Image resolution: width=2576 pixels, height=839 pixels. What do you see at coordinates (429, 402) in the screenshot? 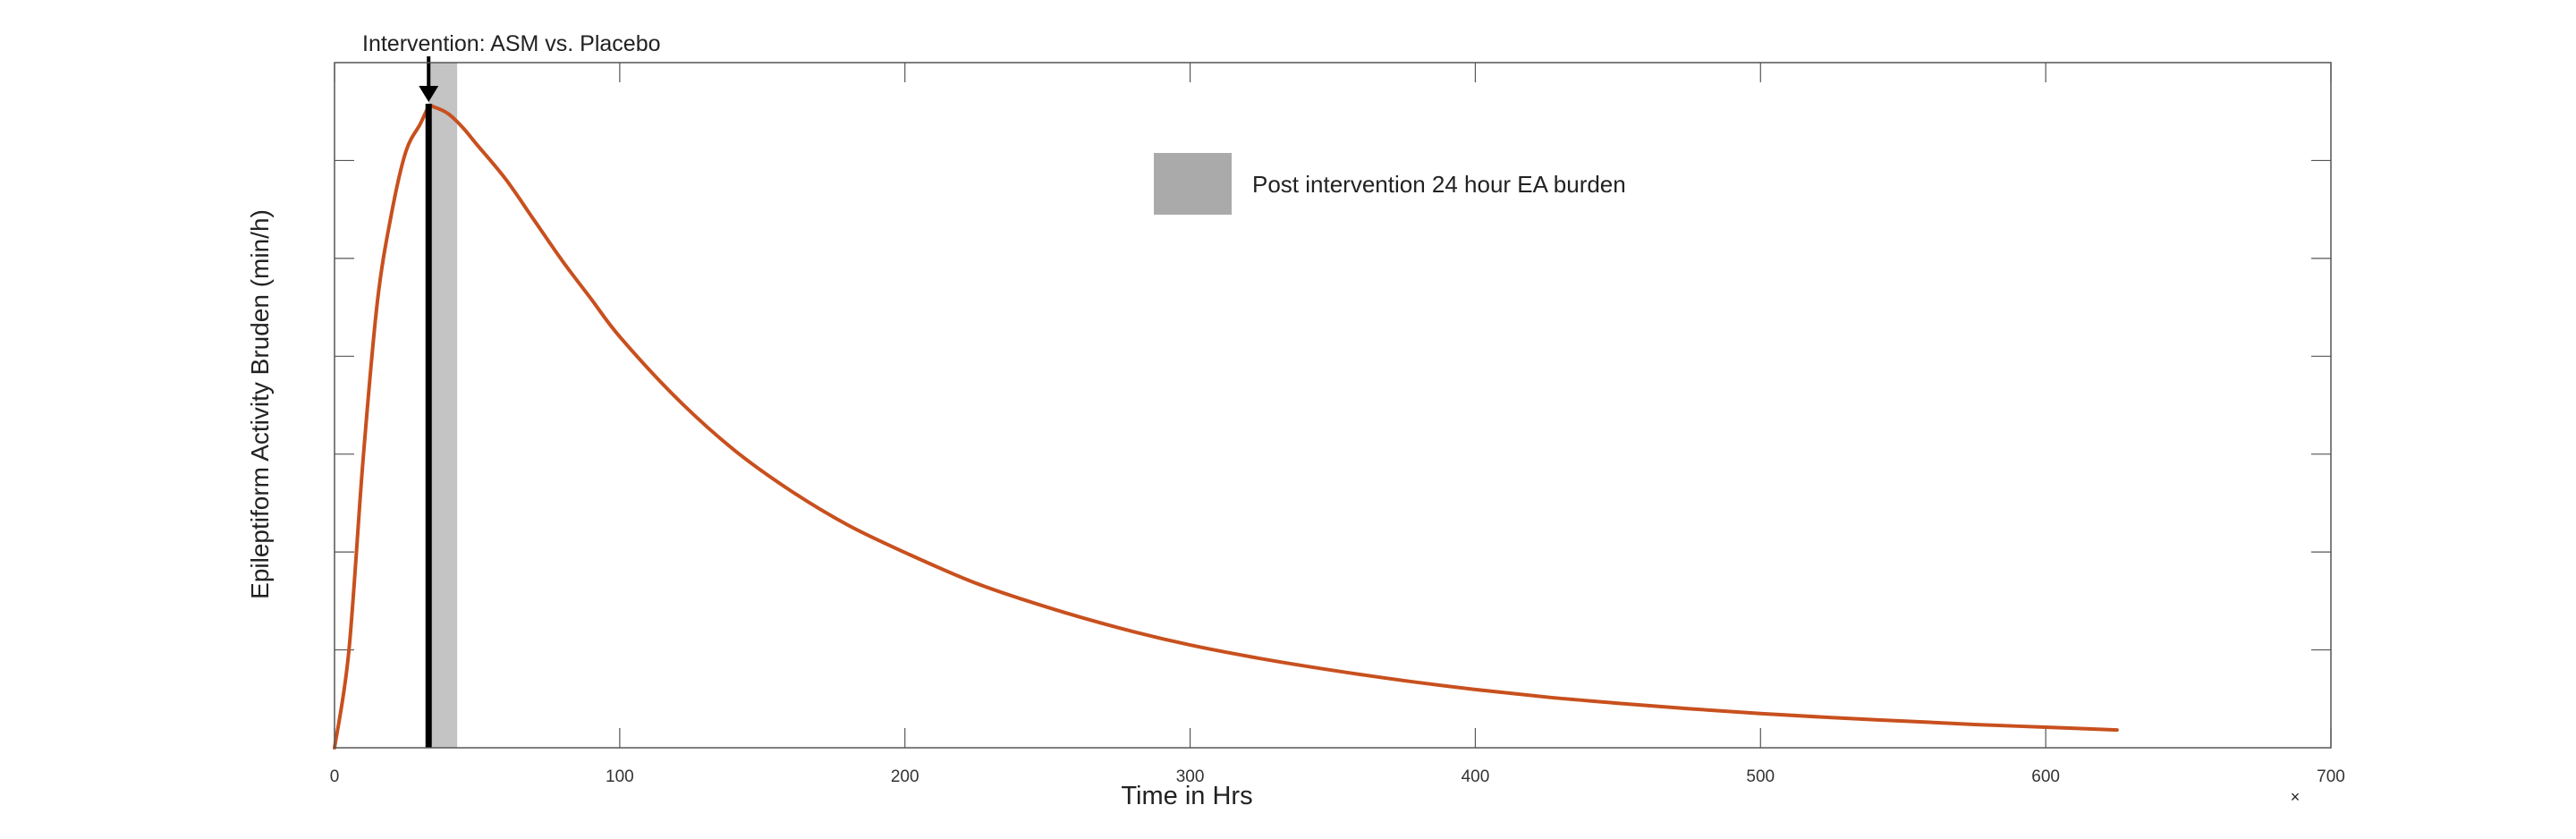
I see `intervention-layer` at bounding box center [429, 402].